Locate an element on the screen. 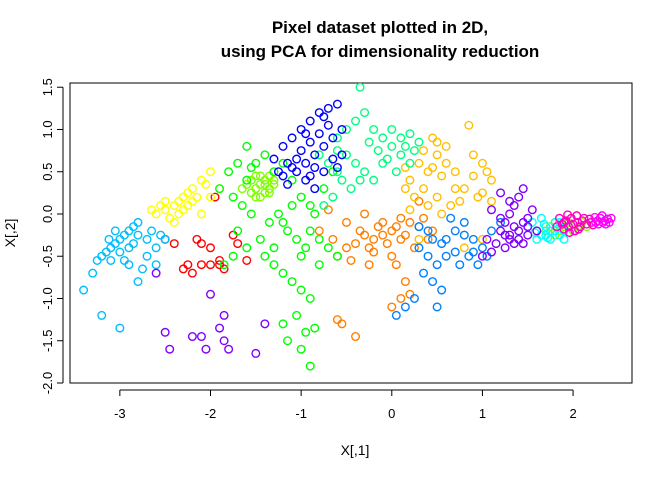 This screenshot has width=672, height=480. chart-title-line-2: using PCA for dimensionality reduction is located at coordinates (380, 51).